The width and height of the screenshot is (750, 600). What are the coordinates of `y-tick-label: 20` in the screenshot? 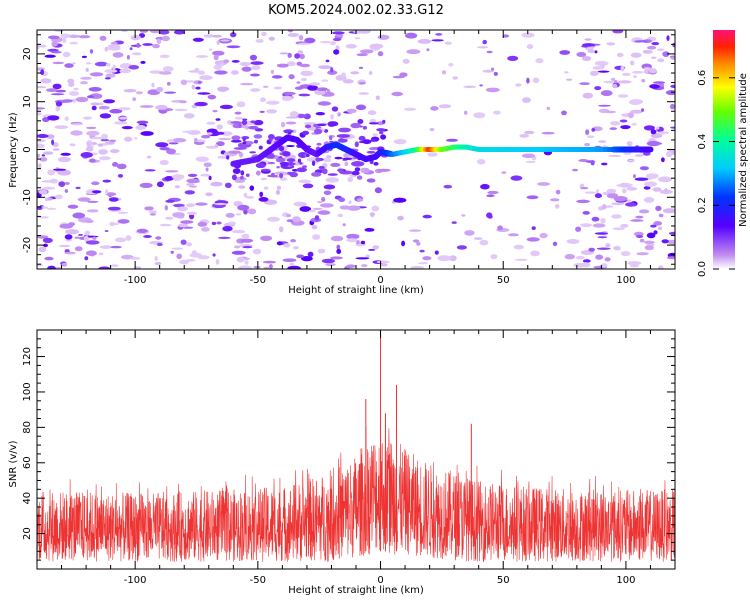 It's located at (27, 54).